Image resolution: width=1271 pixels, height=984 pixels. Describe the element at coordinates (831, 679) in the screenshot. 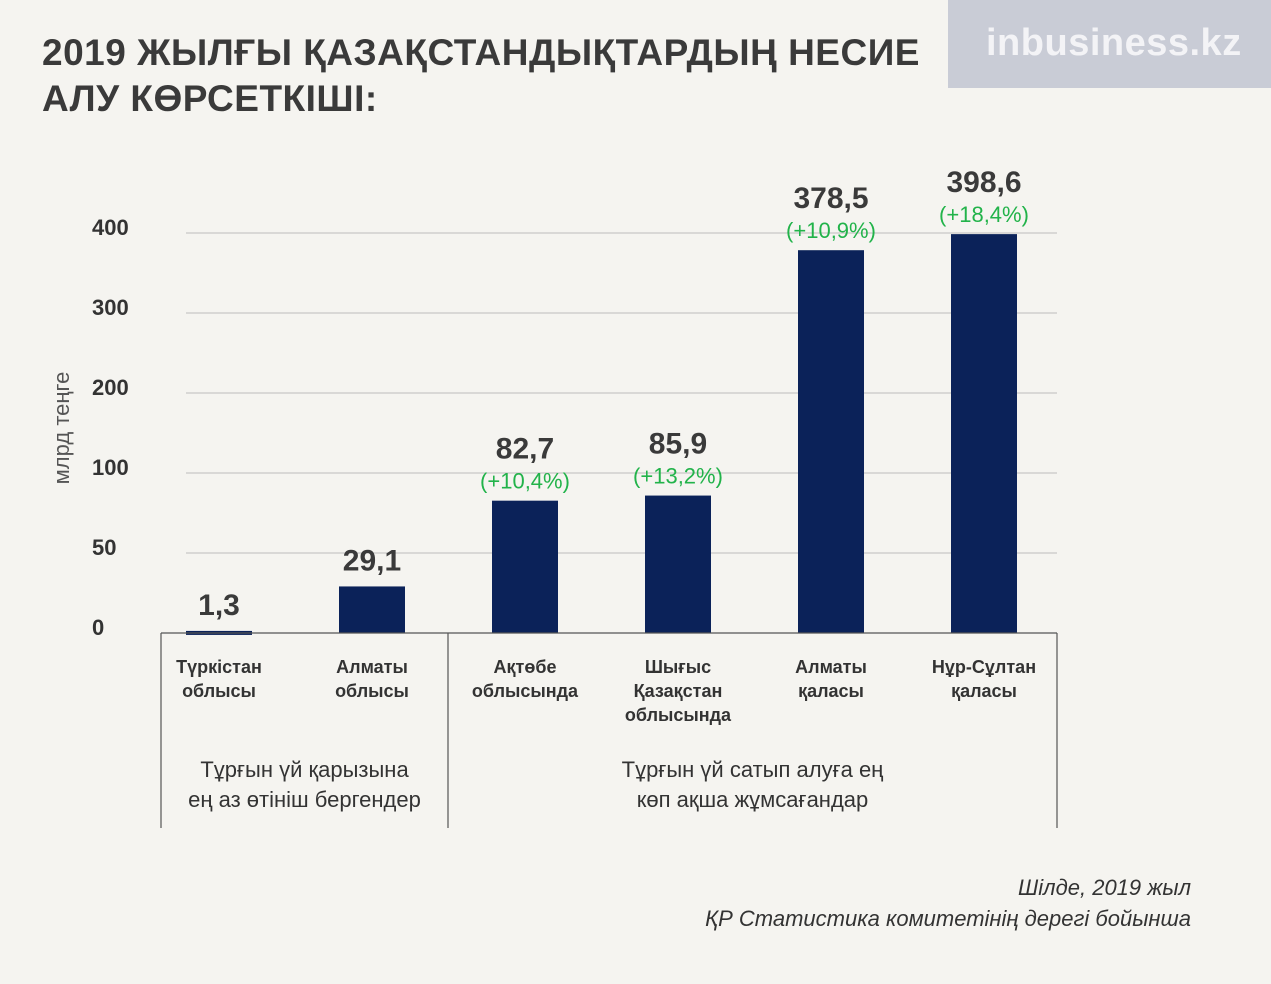

I see `category-label: Алматы қаласы` at that location.